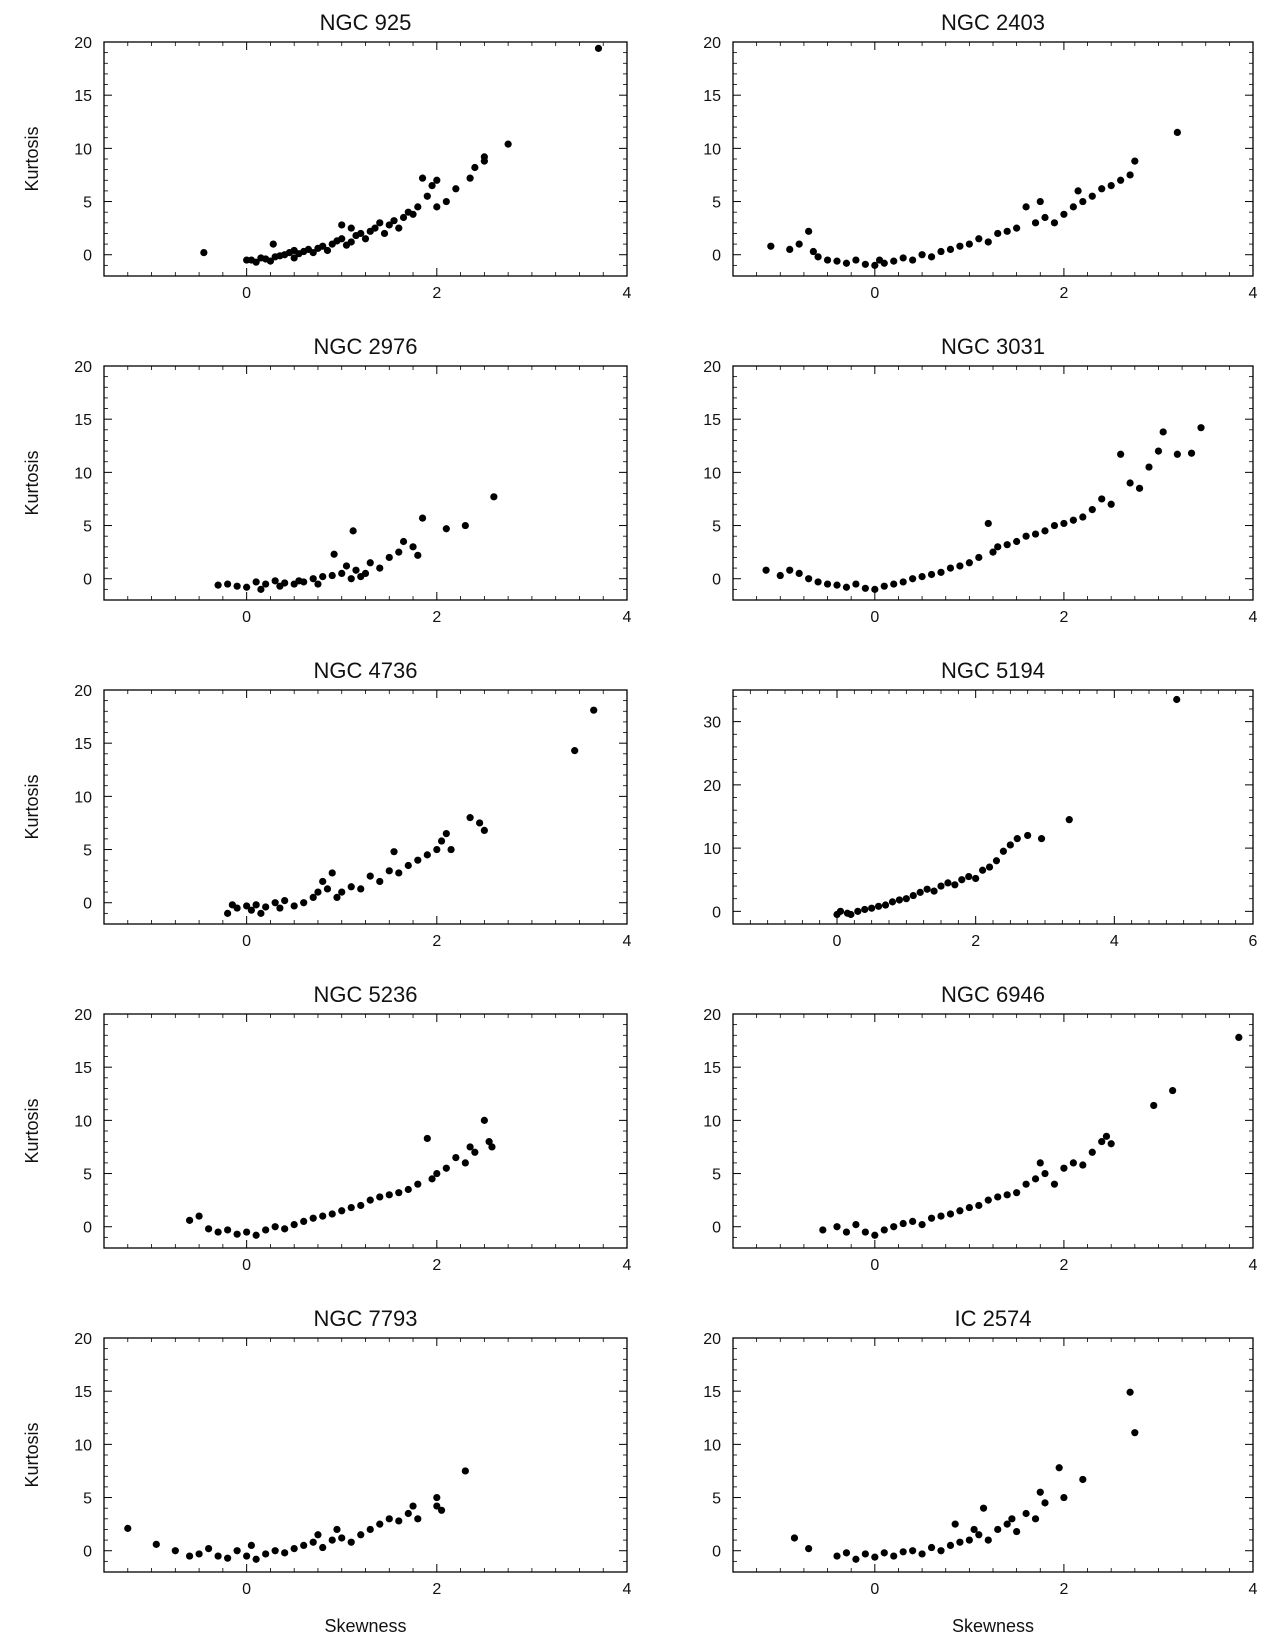 The height and width of the screenshot is (1650, 1275). What do you see at coordinates (32, 482) in the screenshot?
I see `y-axis-label: Kurtosis` at bounding box center [32, 482].